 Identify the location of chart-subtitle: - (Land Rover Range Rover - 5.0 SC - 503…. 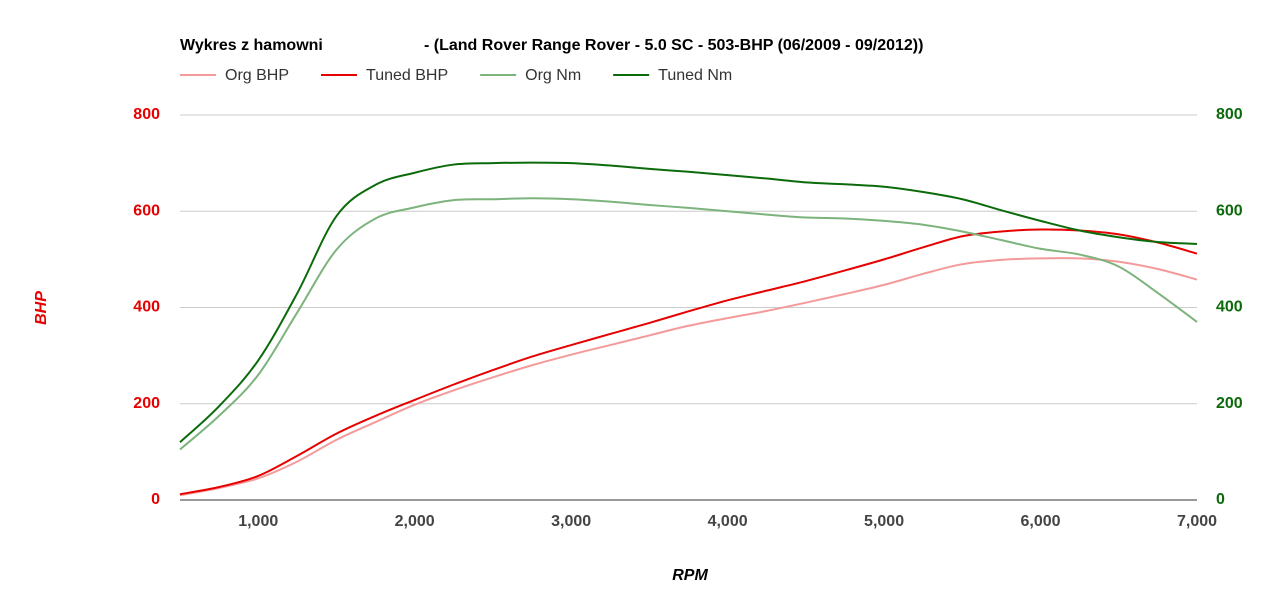
(673, 45).